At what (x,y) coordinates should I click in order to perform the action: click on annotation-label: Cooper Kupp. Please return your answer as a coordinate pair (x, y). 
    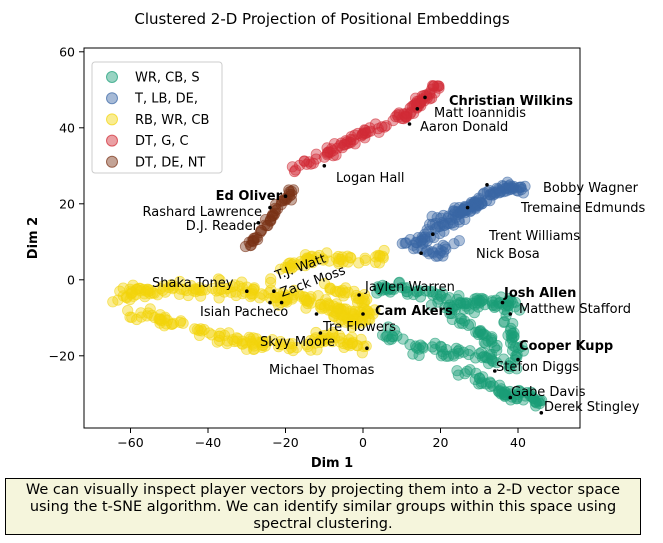
    Looking at the image, I should click on (566, 346).